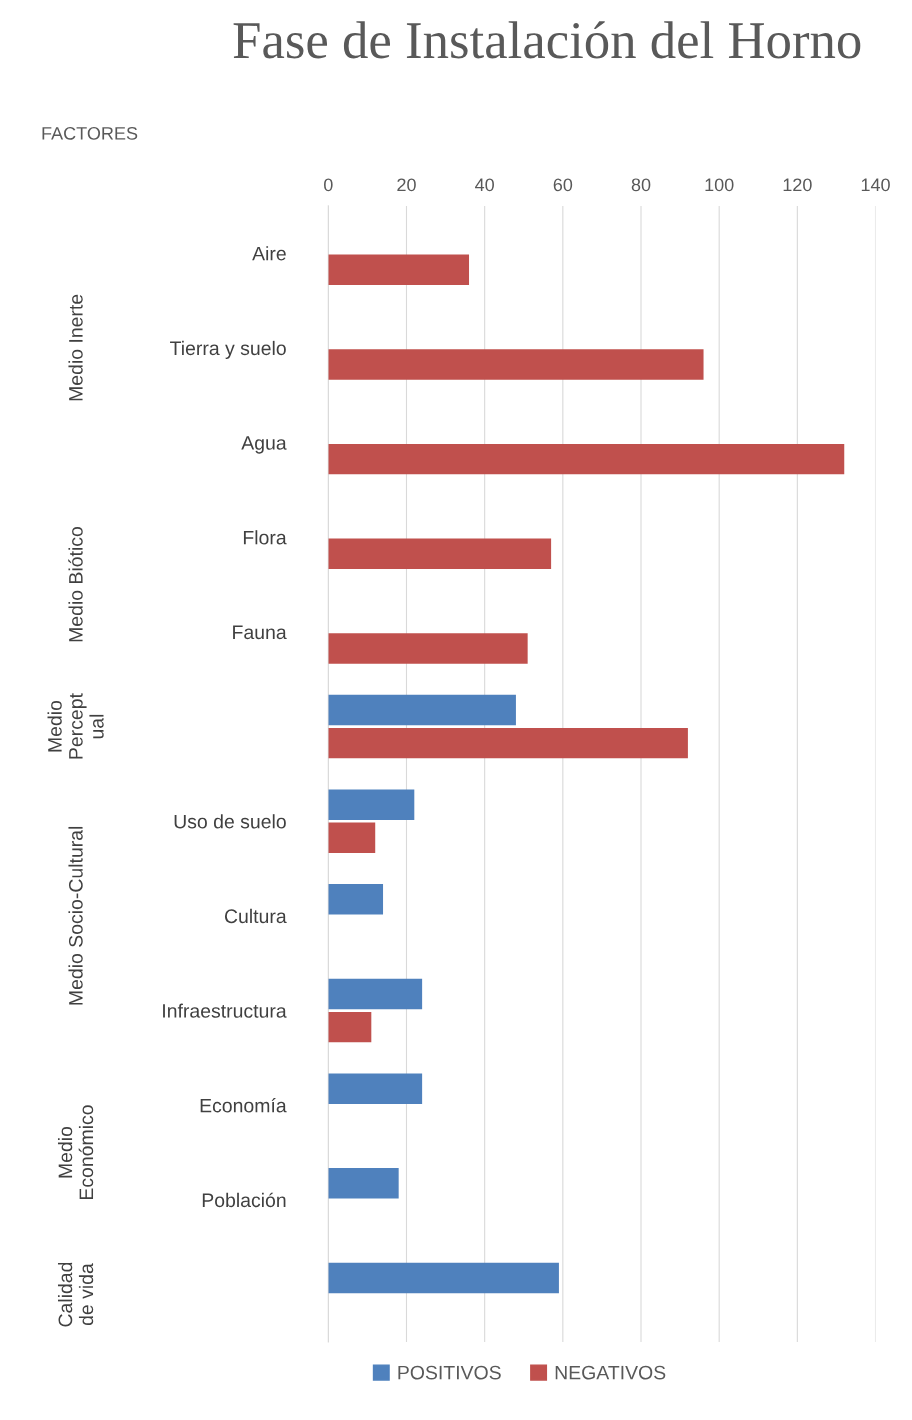 The width and height of the screenshot is (912, 1420). I want to click on text: Medio Económico, so click(75, 1152).